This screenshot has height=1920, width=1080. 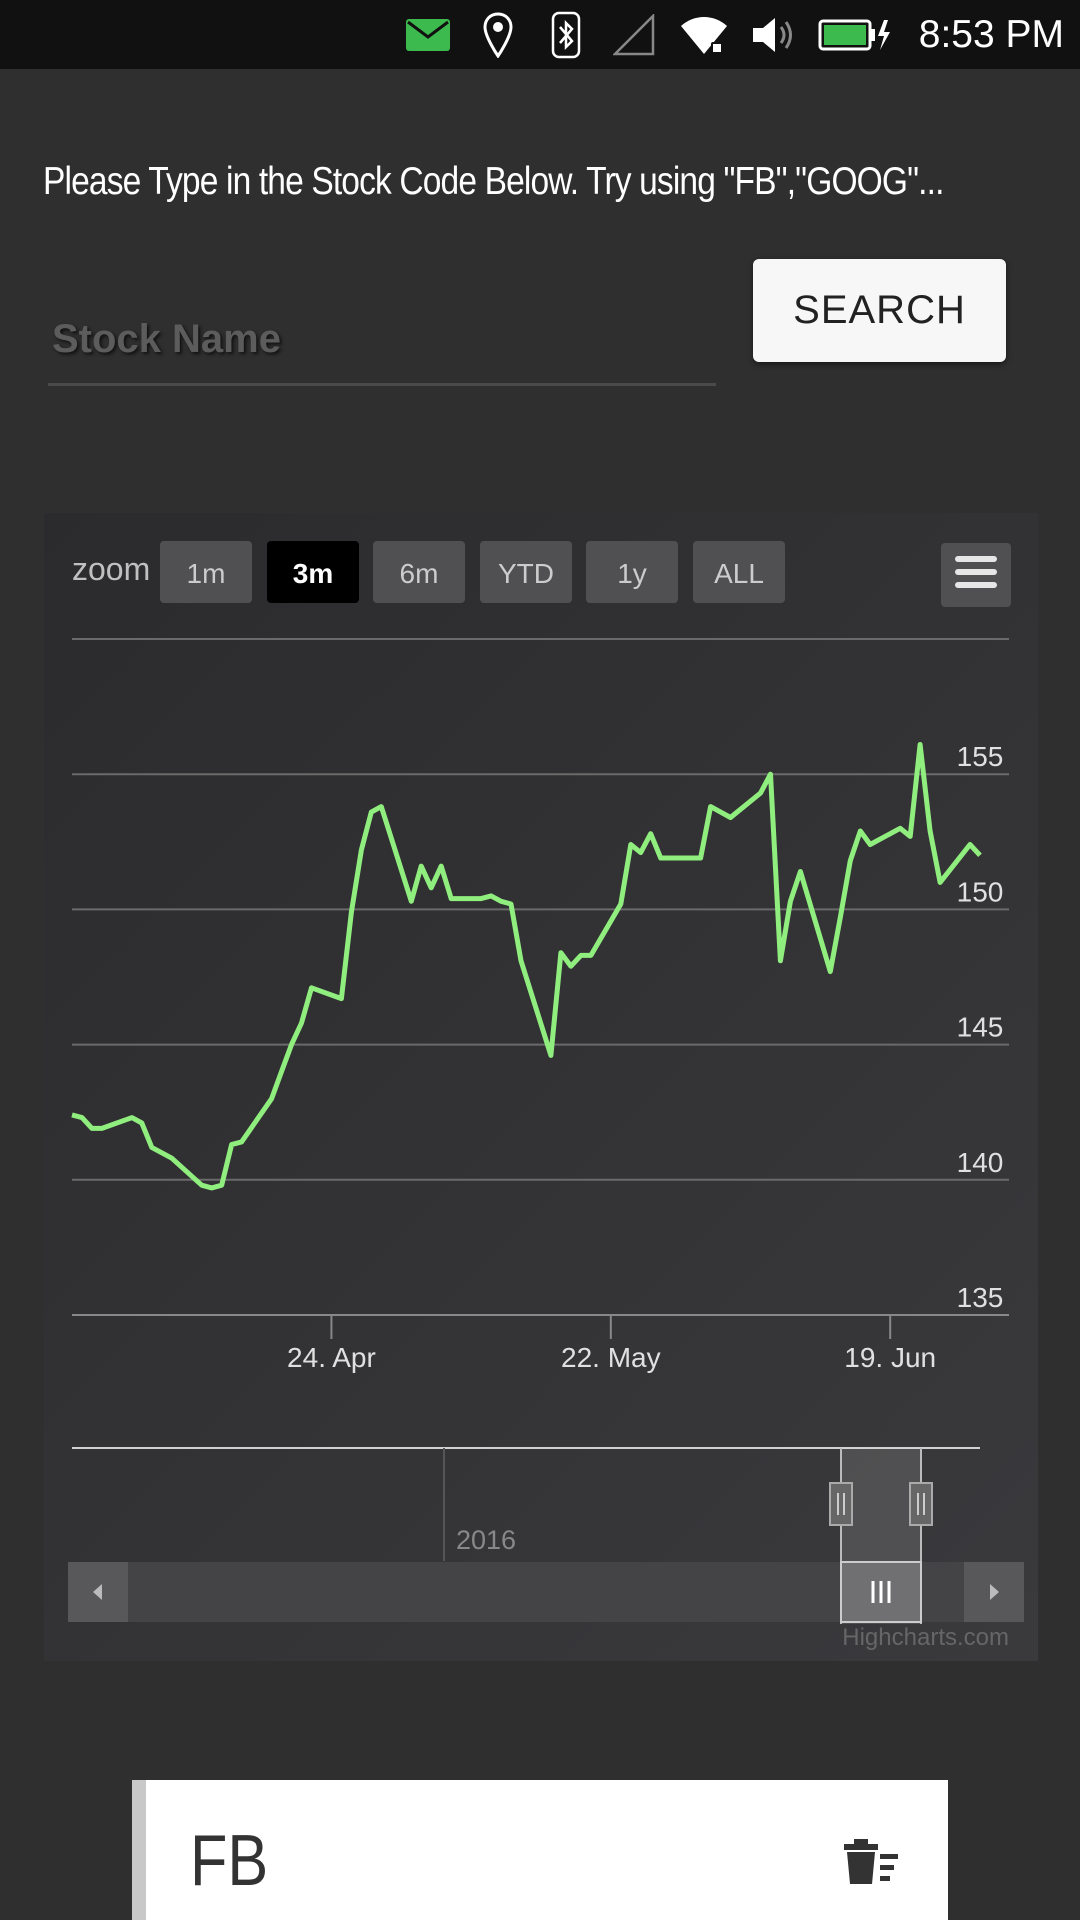 I want to click on scroll-left-button, so click(x=98, y=1592).